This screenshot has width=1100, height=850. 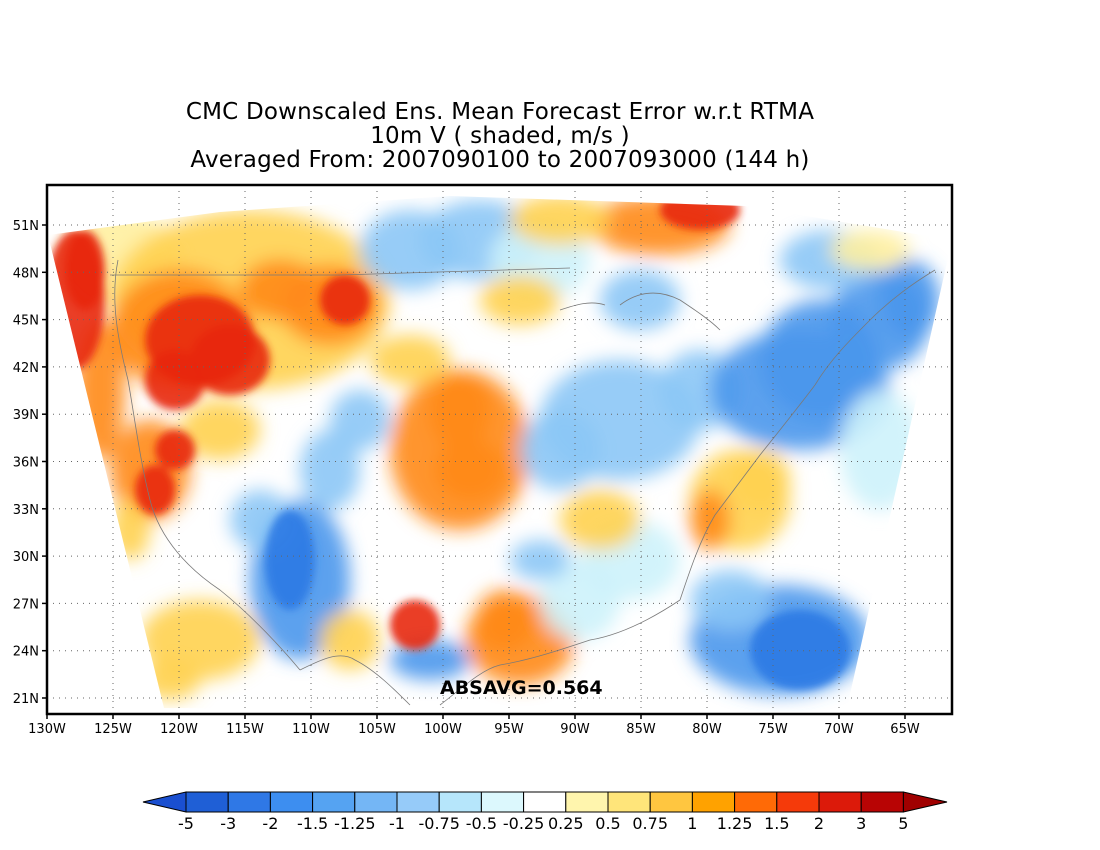 I want to click on title-line-2: 10m V ( shaded, m/s ), so click(x=500, y=136).